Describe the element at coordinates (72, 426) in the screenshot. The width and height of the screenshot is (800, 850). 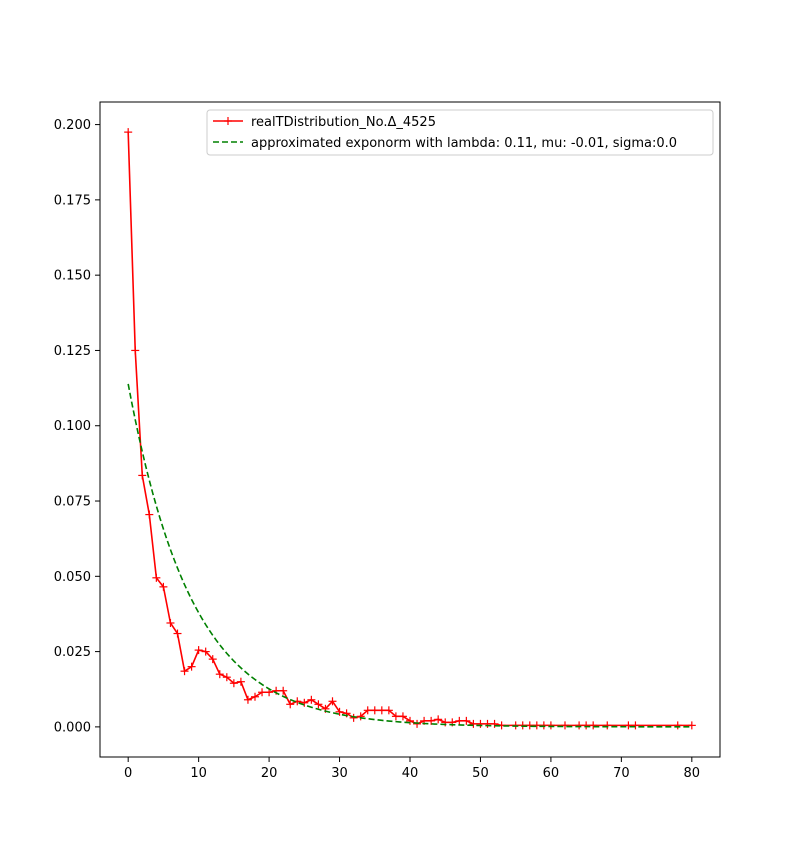
I see `y-tick-label: 0.100` at that location.